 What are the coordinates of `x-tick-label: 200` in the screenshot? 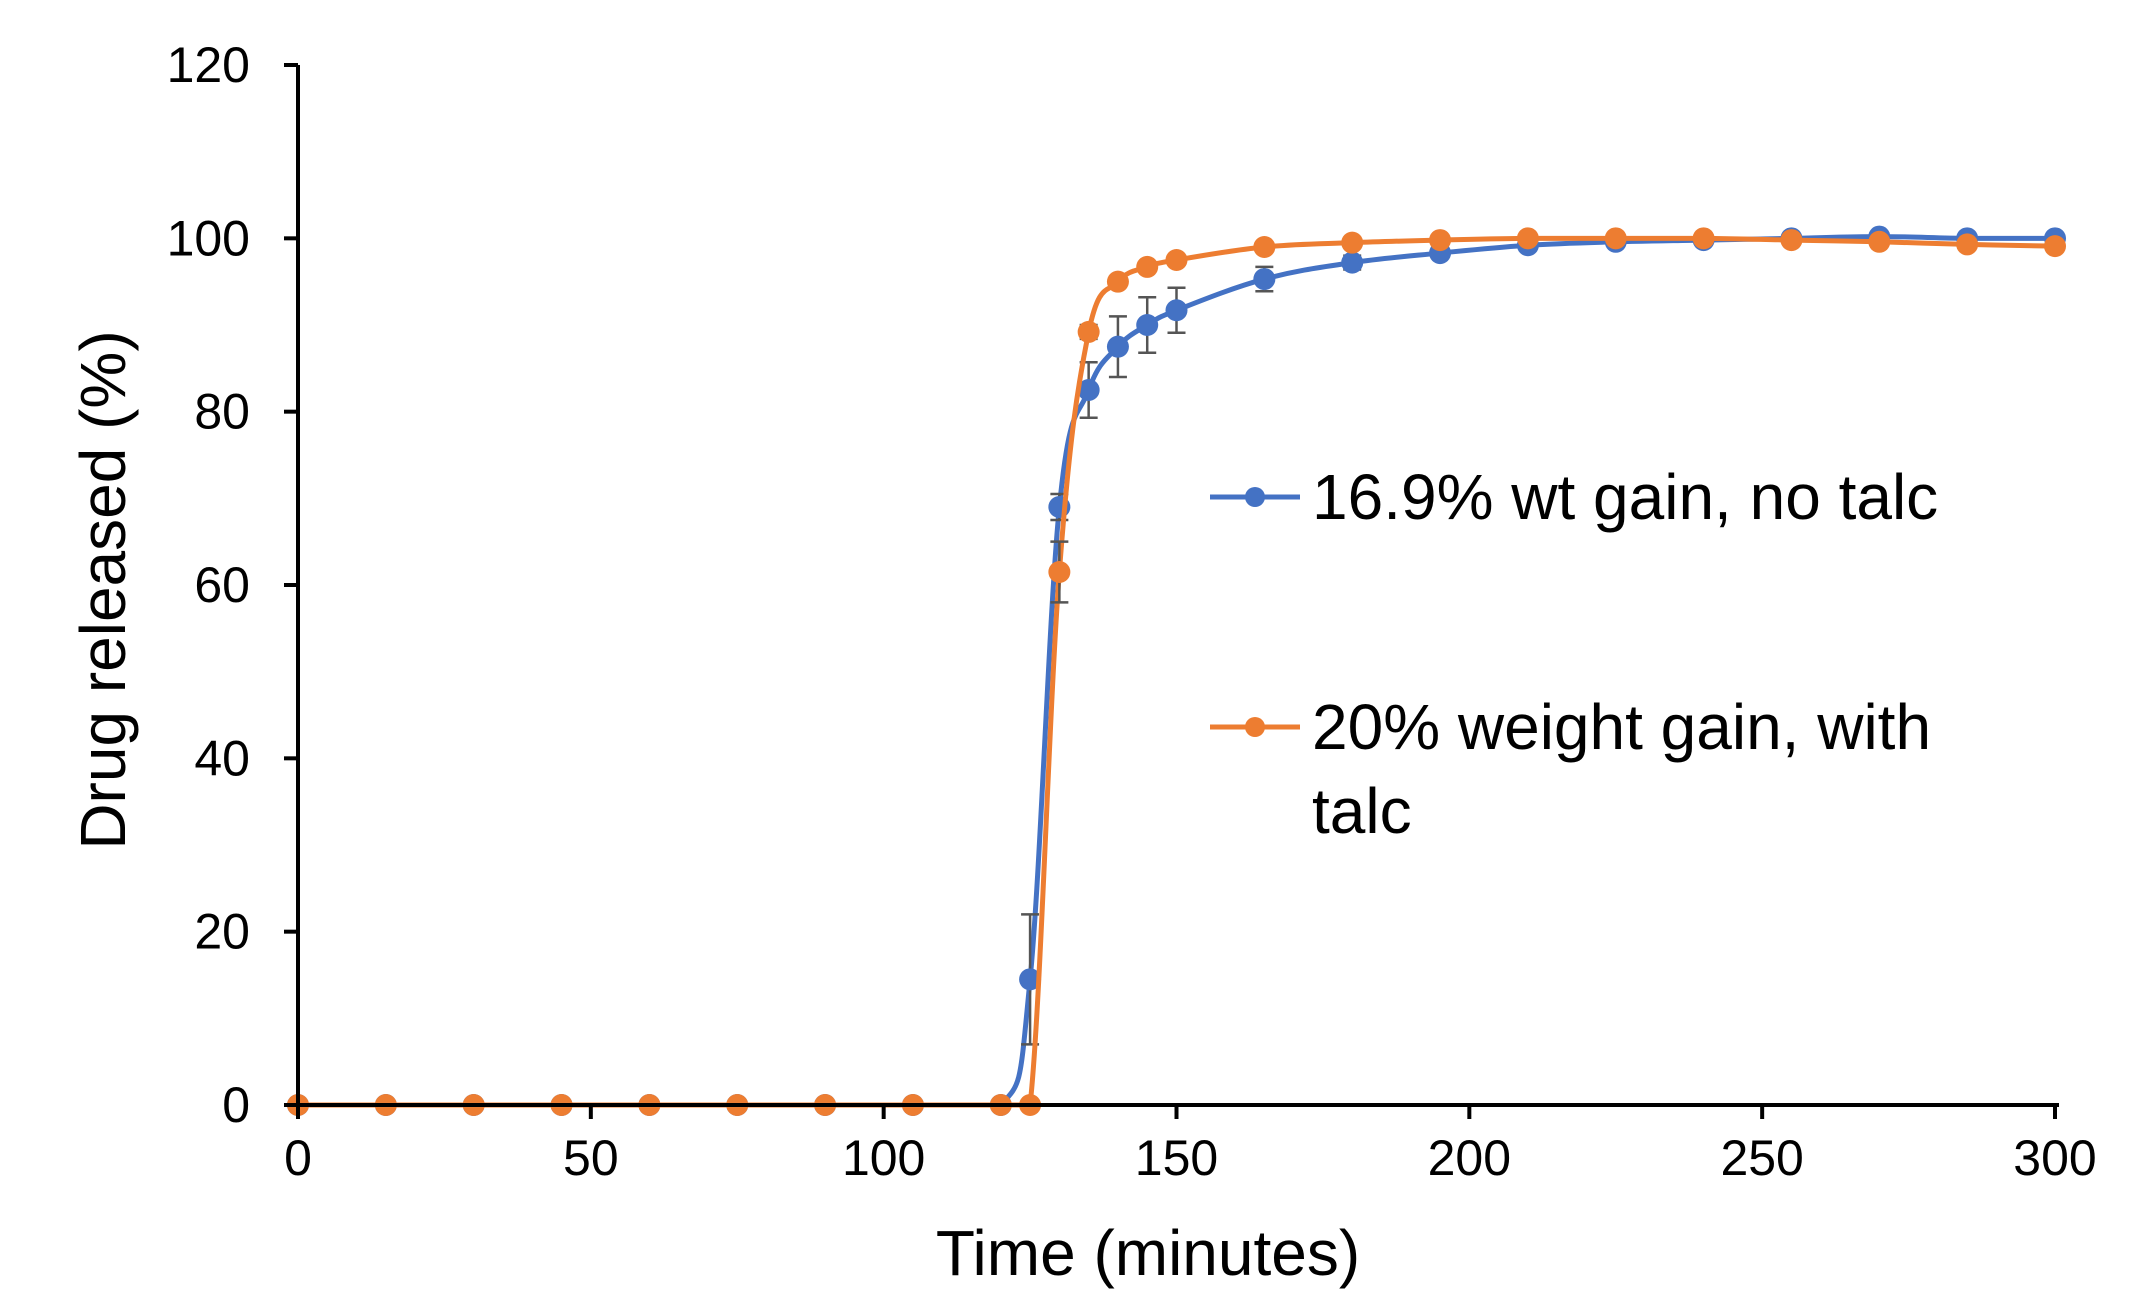 It's located at (1469, 1158).